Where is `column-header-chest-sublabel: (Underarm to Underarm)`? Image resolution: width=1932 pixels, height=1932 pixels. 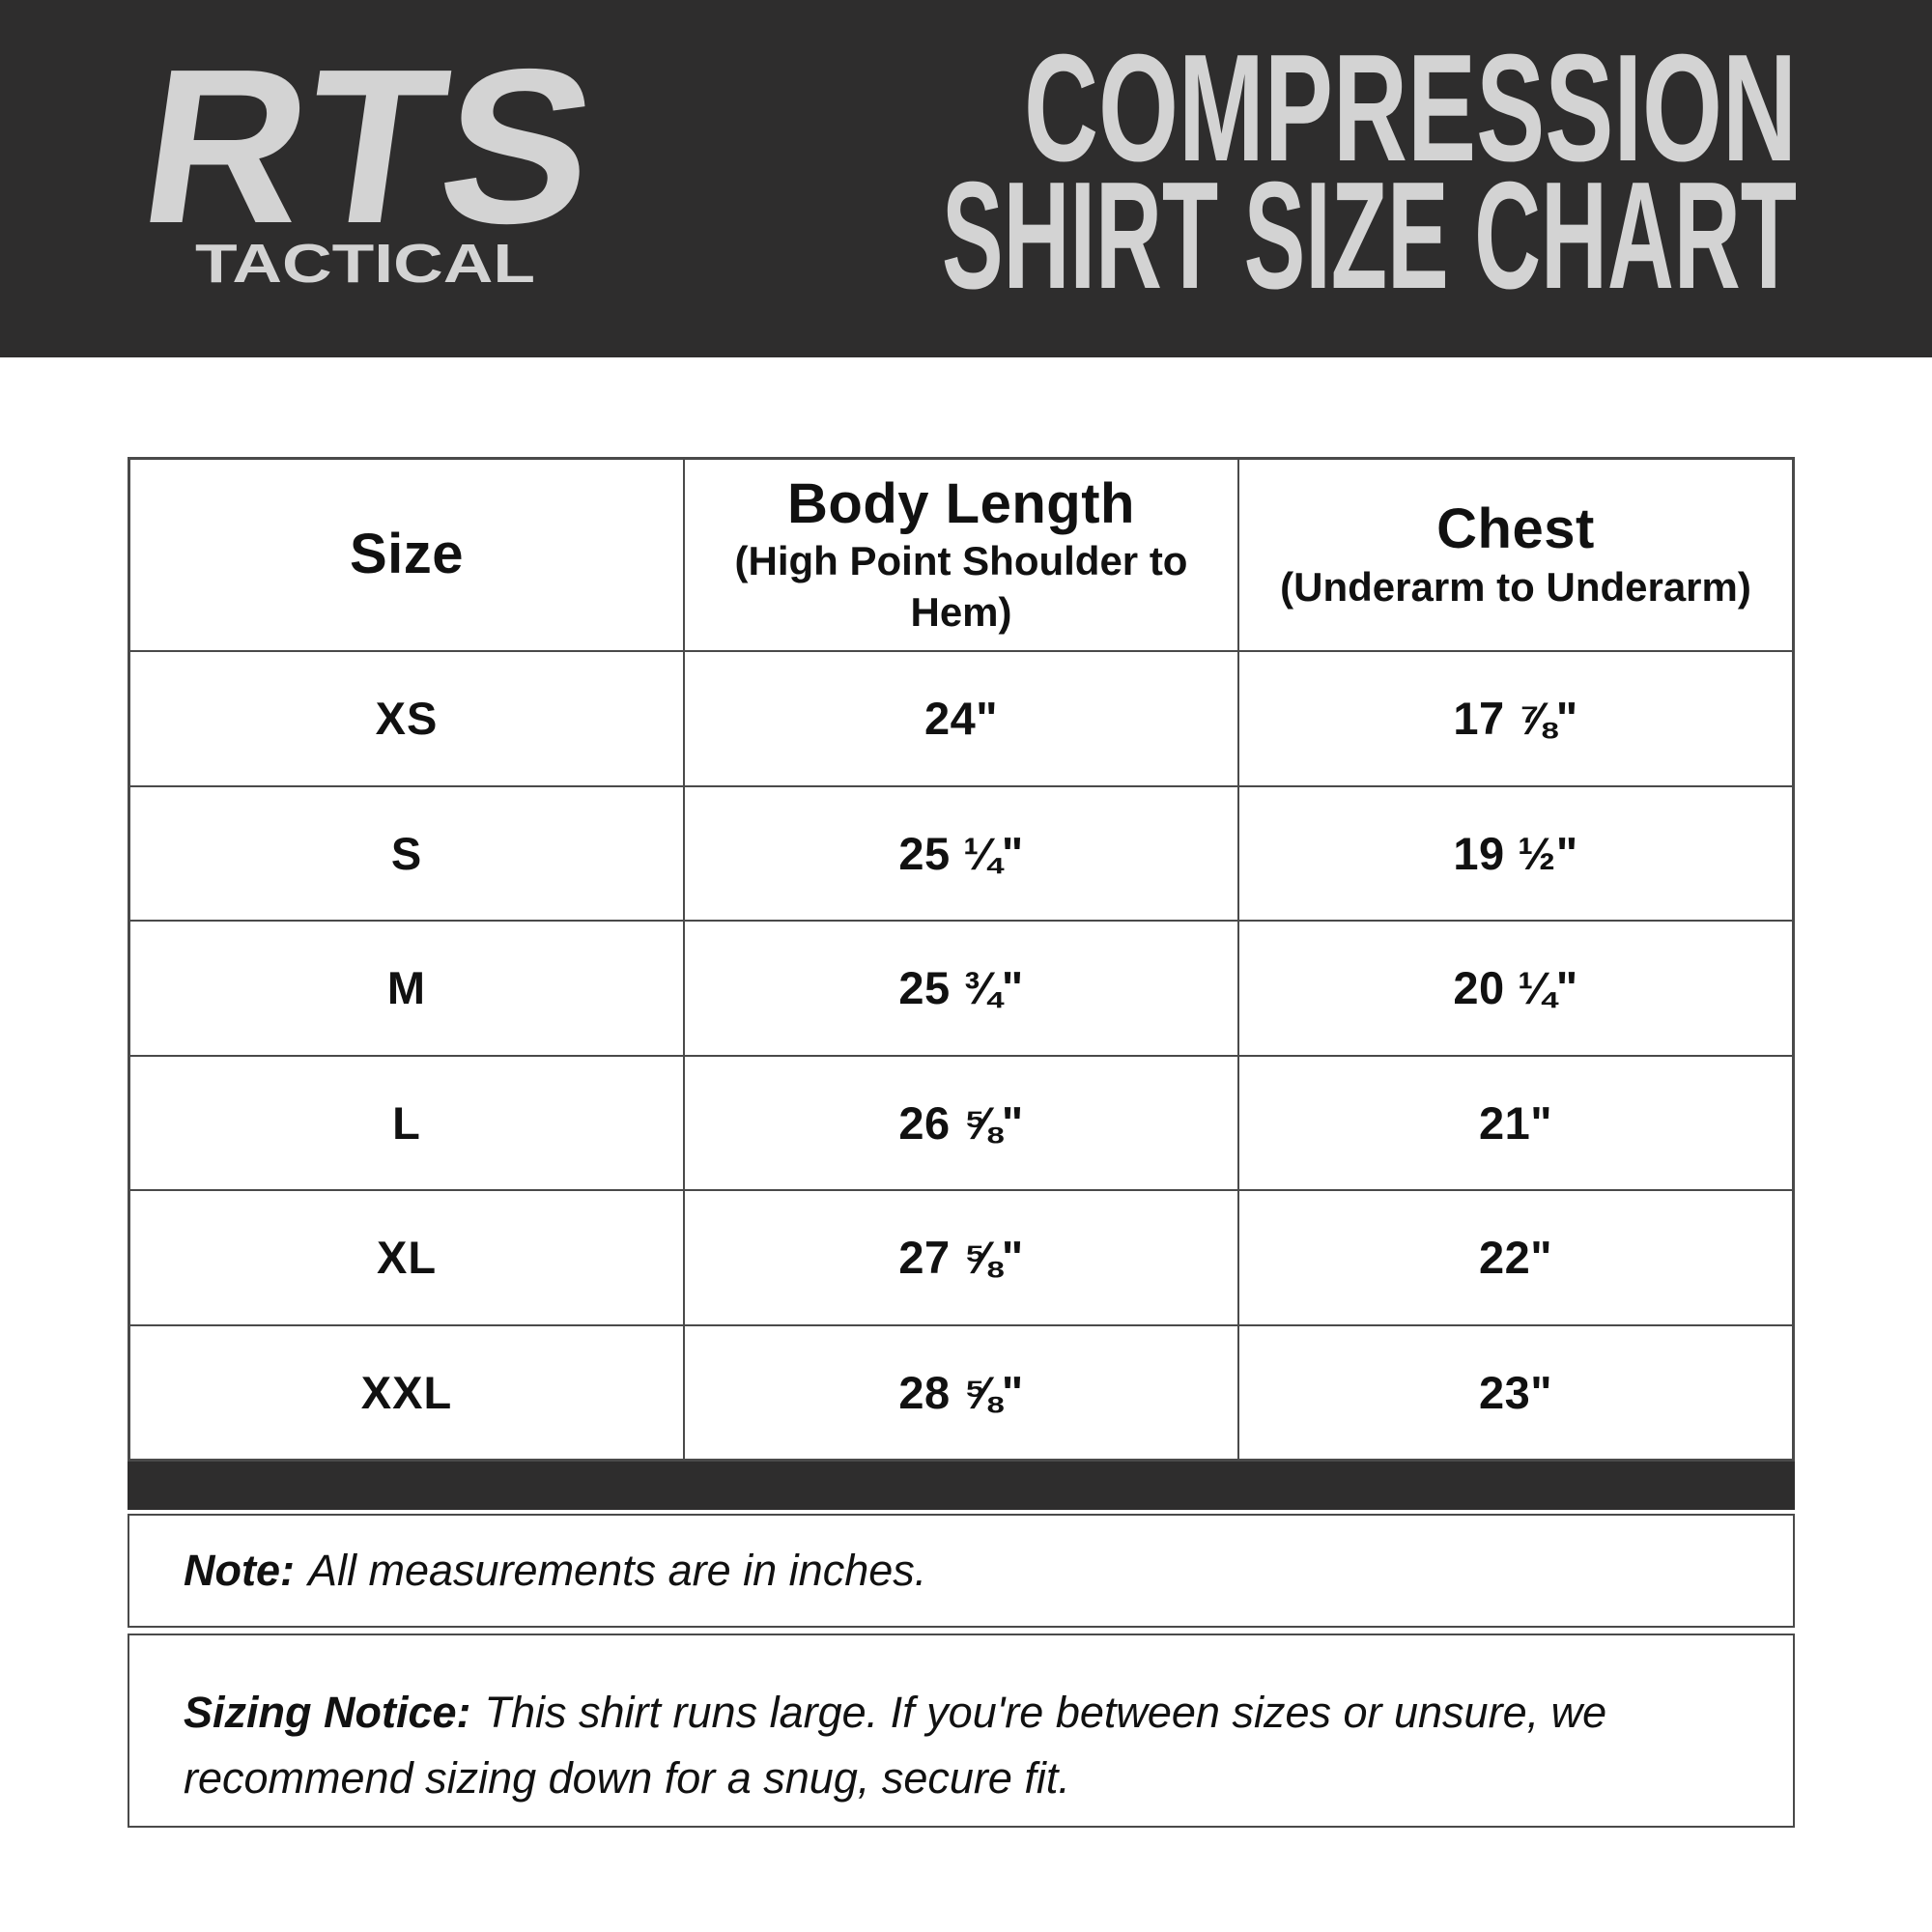 column-header-chest-sublabel: (Underarm to Underarm) is located at coordinates (1515, 586).